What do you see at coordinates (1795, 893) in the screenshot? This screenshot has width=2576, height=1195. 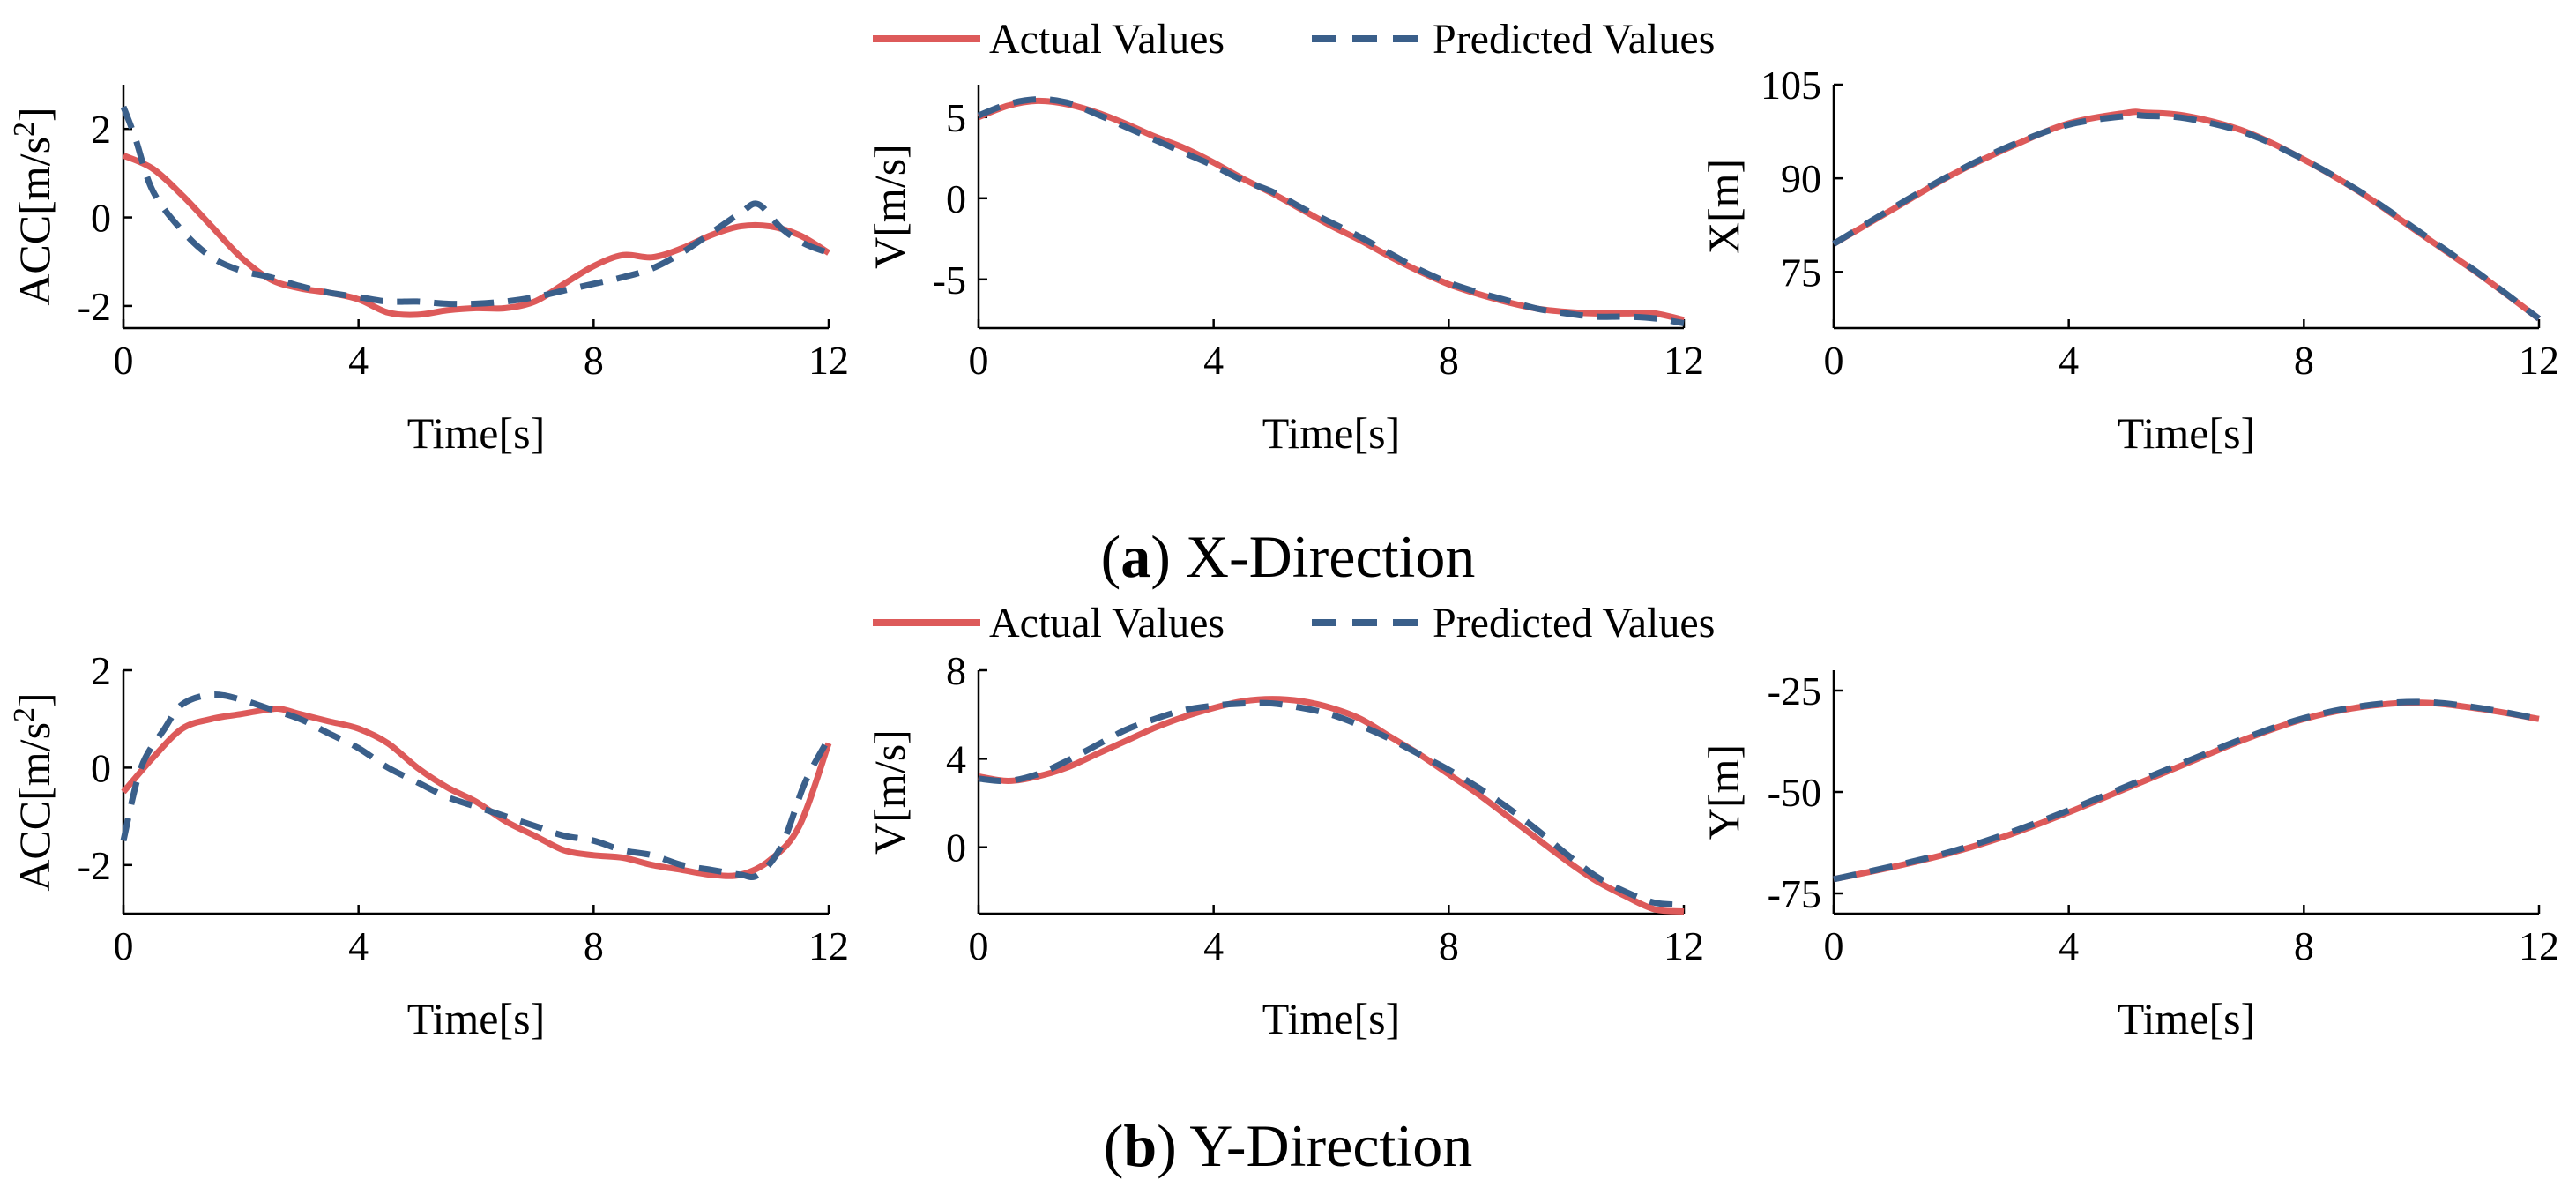 I see `y-tick-label: -75` at bounding box center [1795, 893].